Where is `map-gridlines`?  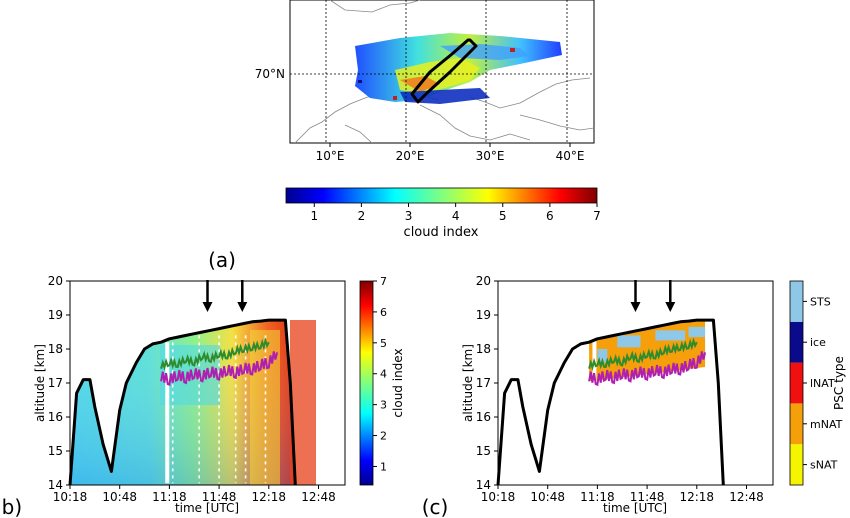
map-gridlines is located at coordinates (442, 71).